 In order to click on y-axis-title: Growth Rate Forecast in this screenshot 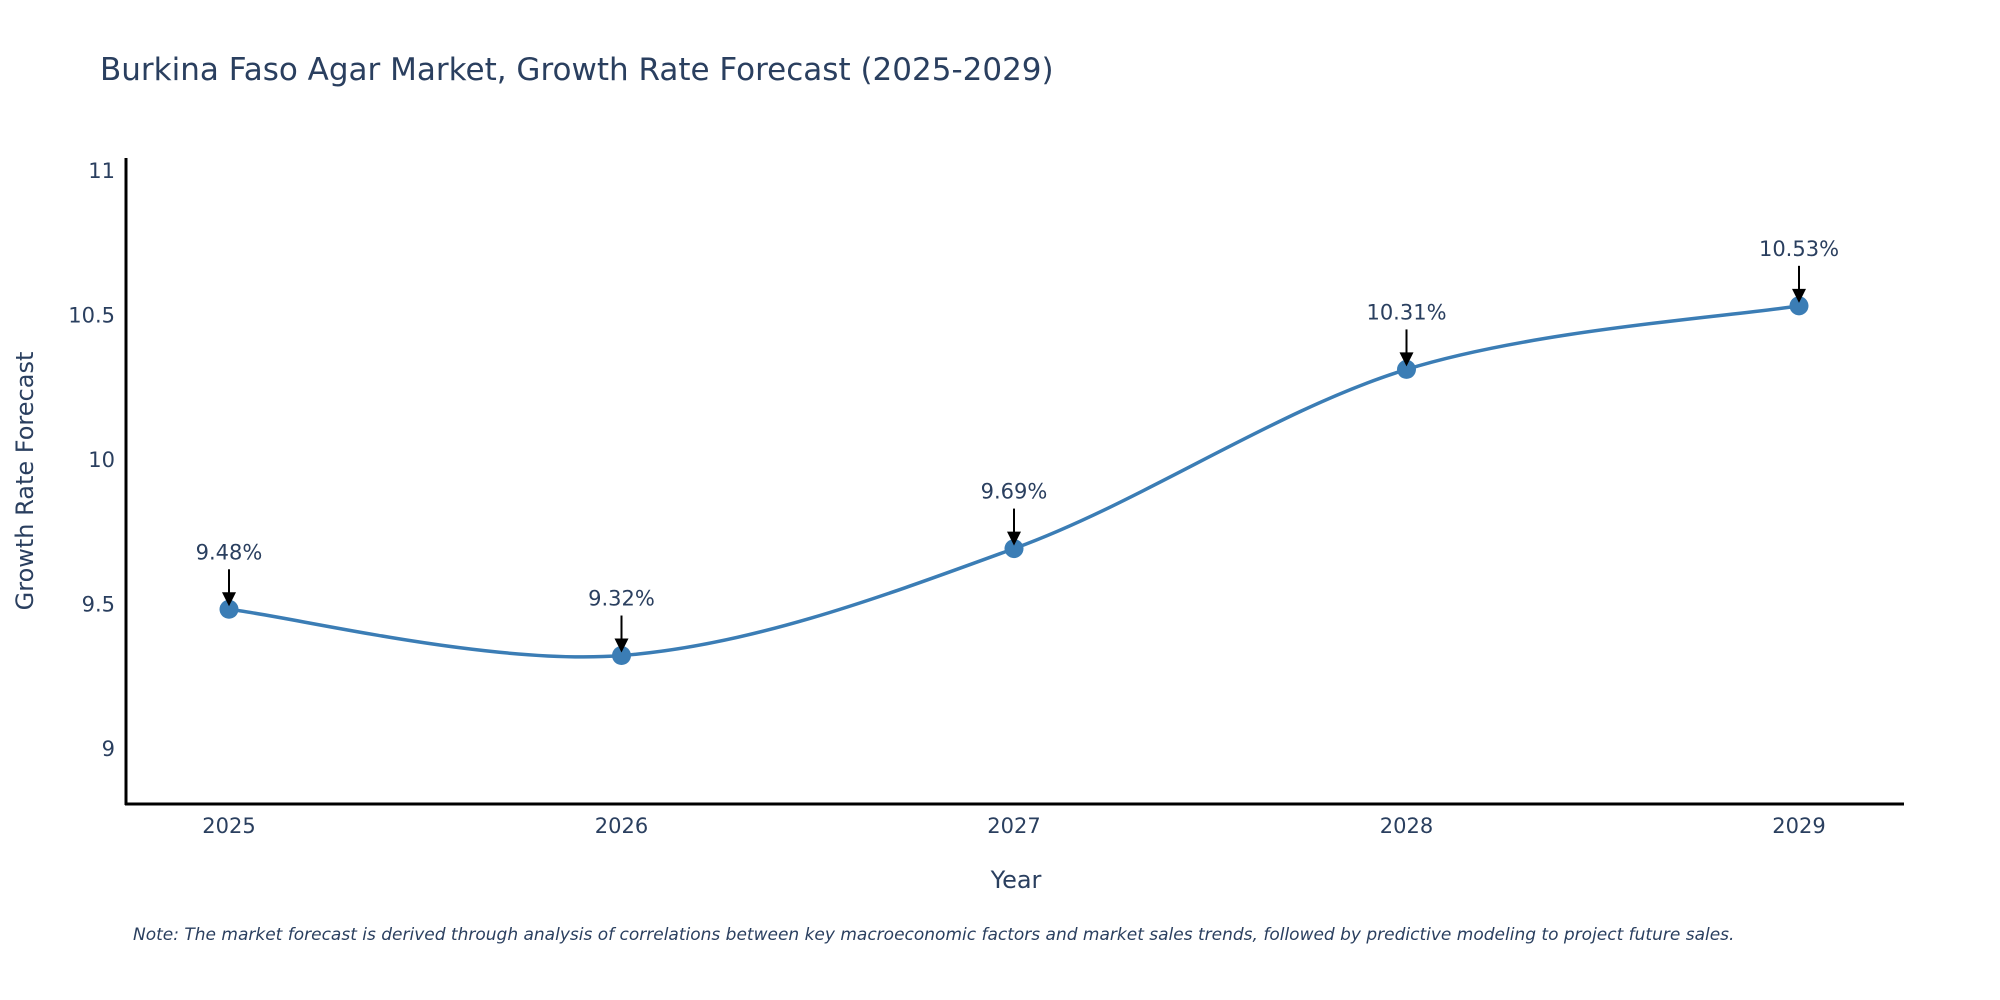, I will do `click(25, 481)`.